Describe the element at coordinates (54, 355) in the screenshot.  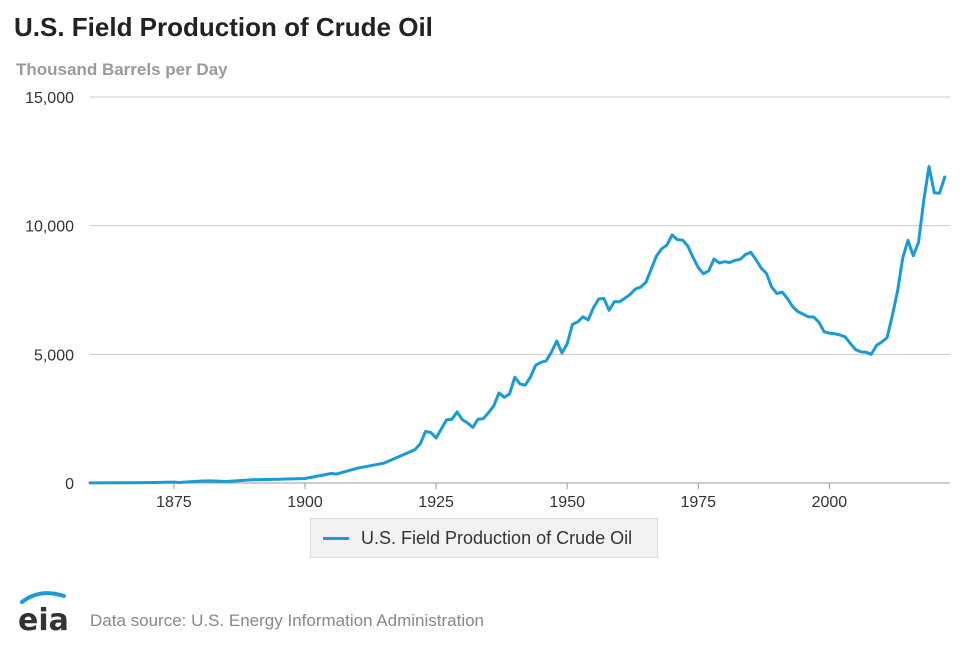
I see `y-tick-label: 5,000` at that location.